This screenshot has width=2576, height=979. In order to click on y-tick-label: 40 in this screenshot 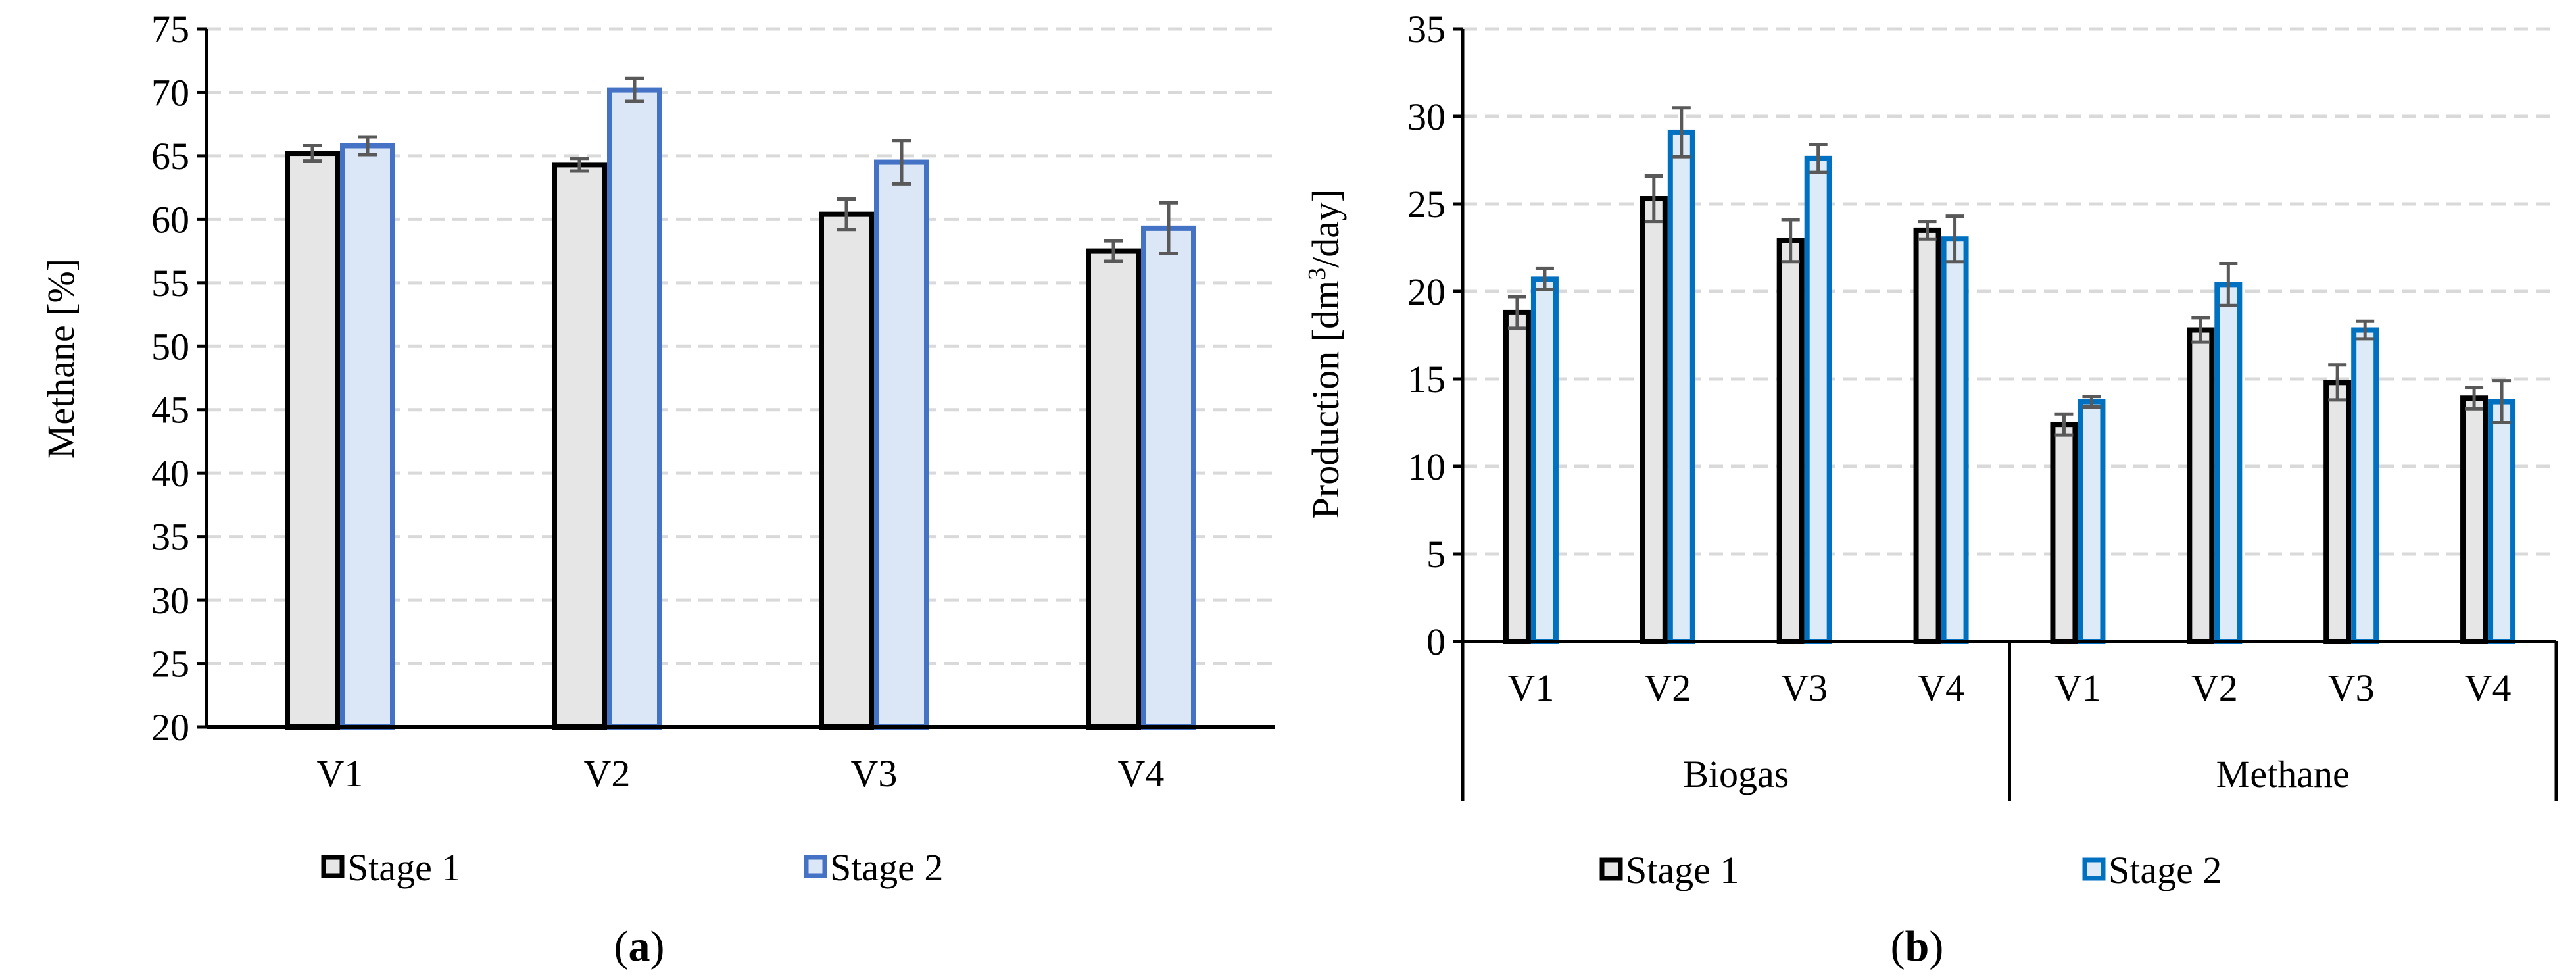, I will do `click(170, 473)`.